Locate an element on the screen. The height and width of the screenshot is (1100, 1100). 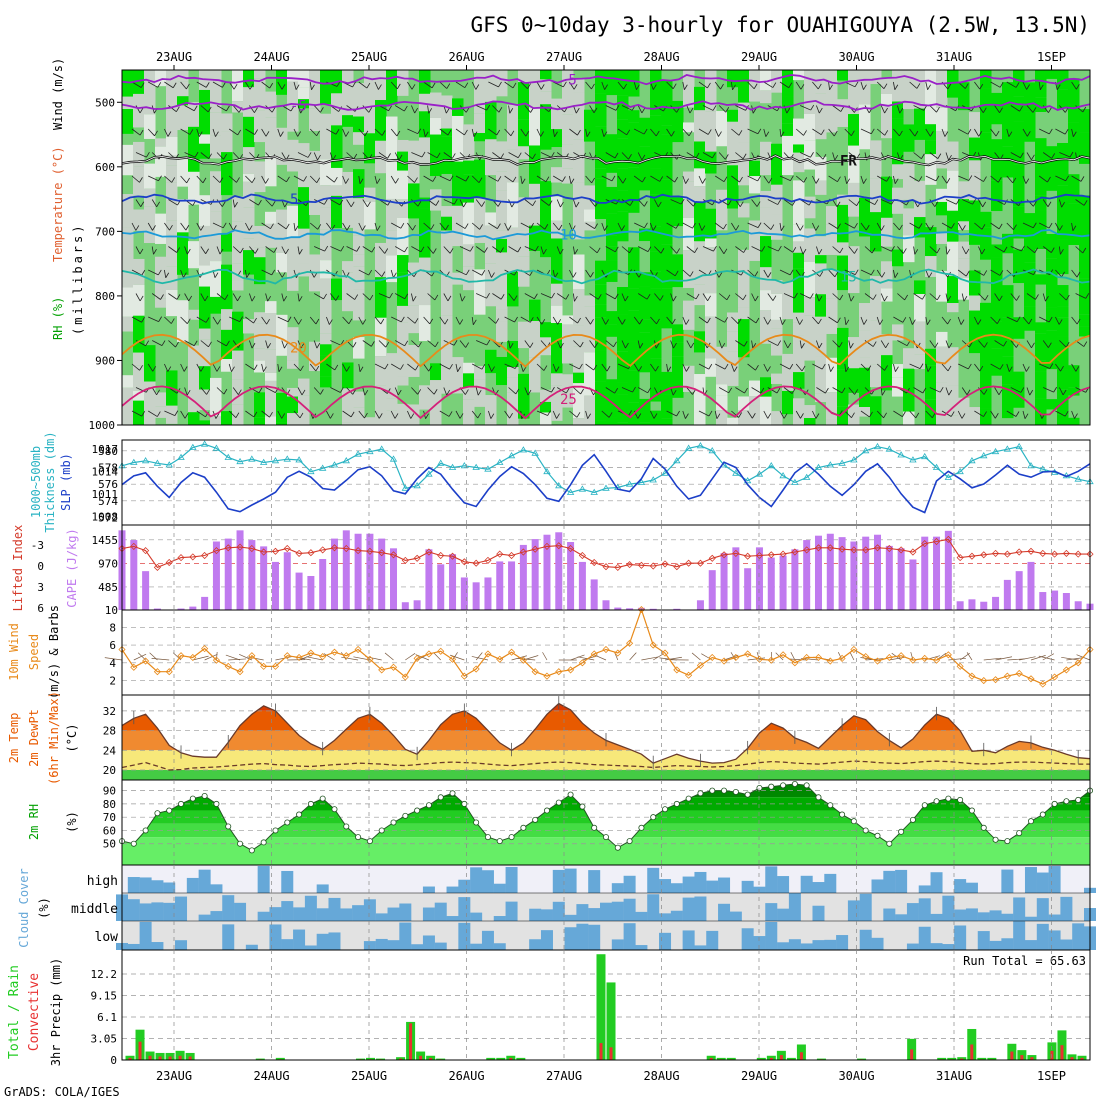
temp2m-ylabel: 2m Temp is located at coordinates (14, 738).